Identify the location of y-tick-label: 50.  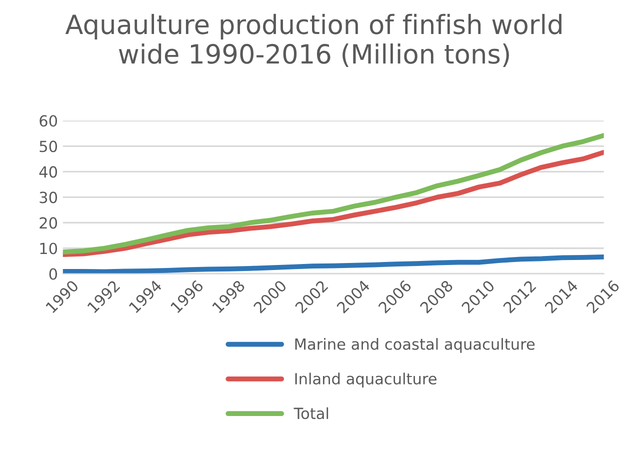
(49, 146).